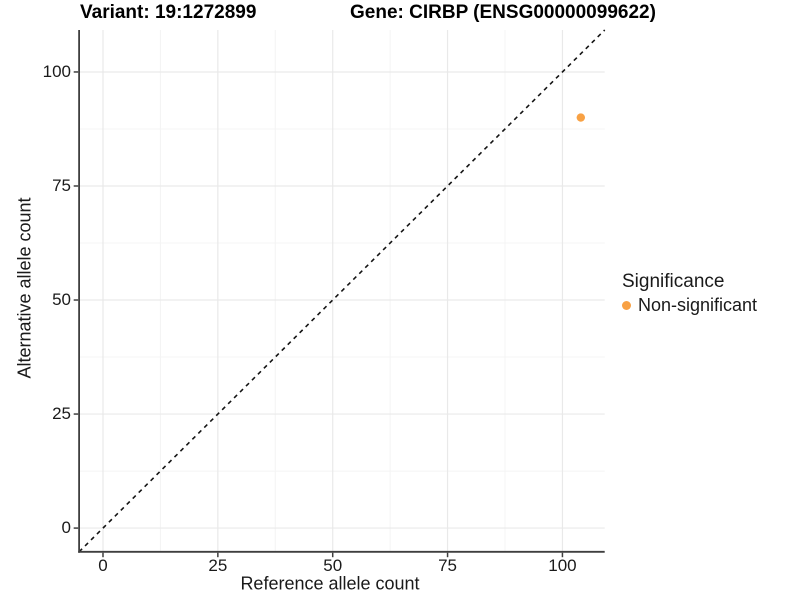 This screenshot has width=800, height=600. Describe the element at coordinates (61, 185) in the screenshot. I see `y-tick-label: 75` at that location.